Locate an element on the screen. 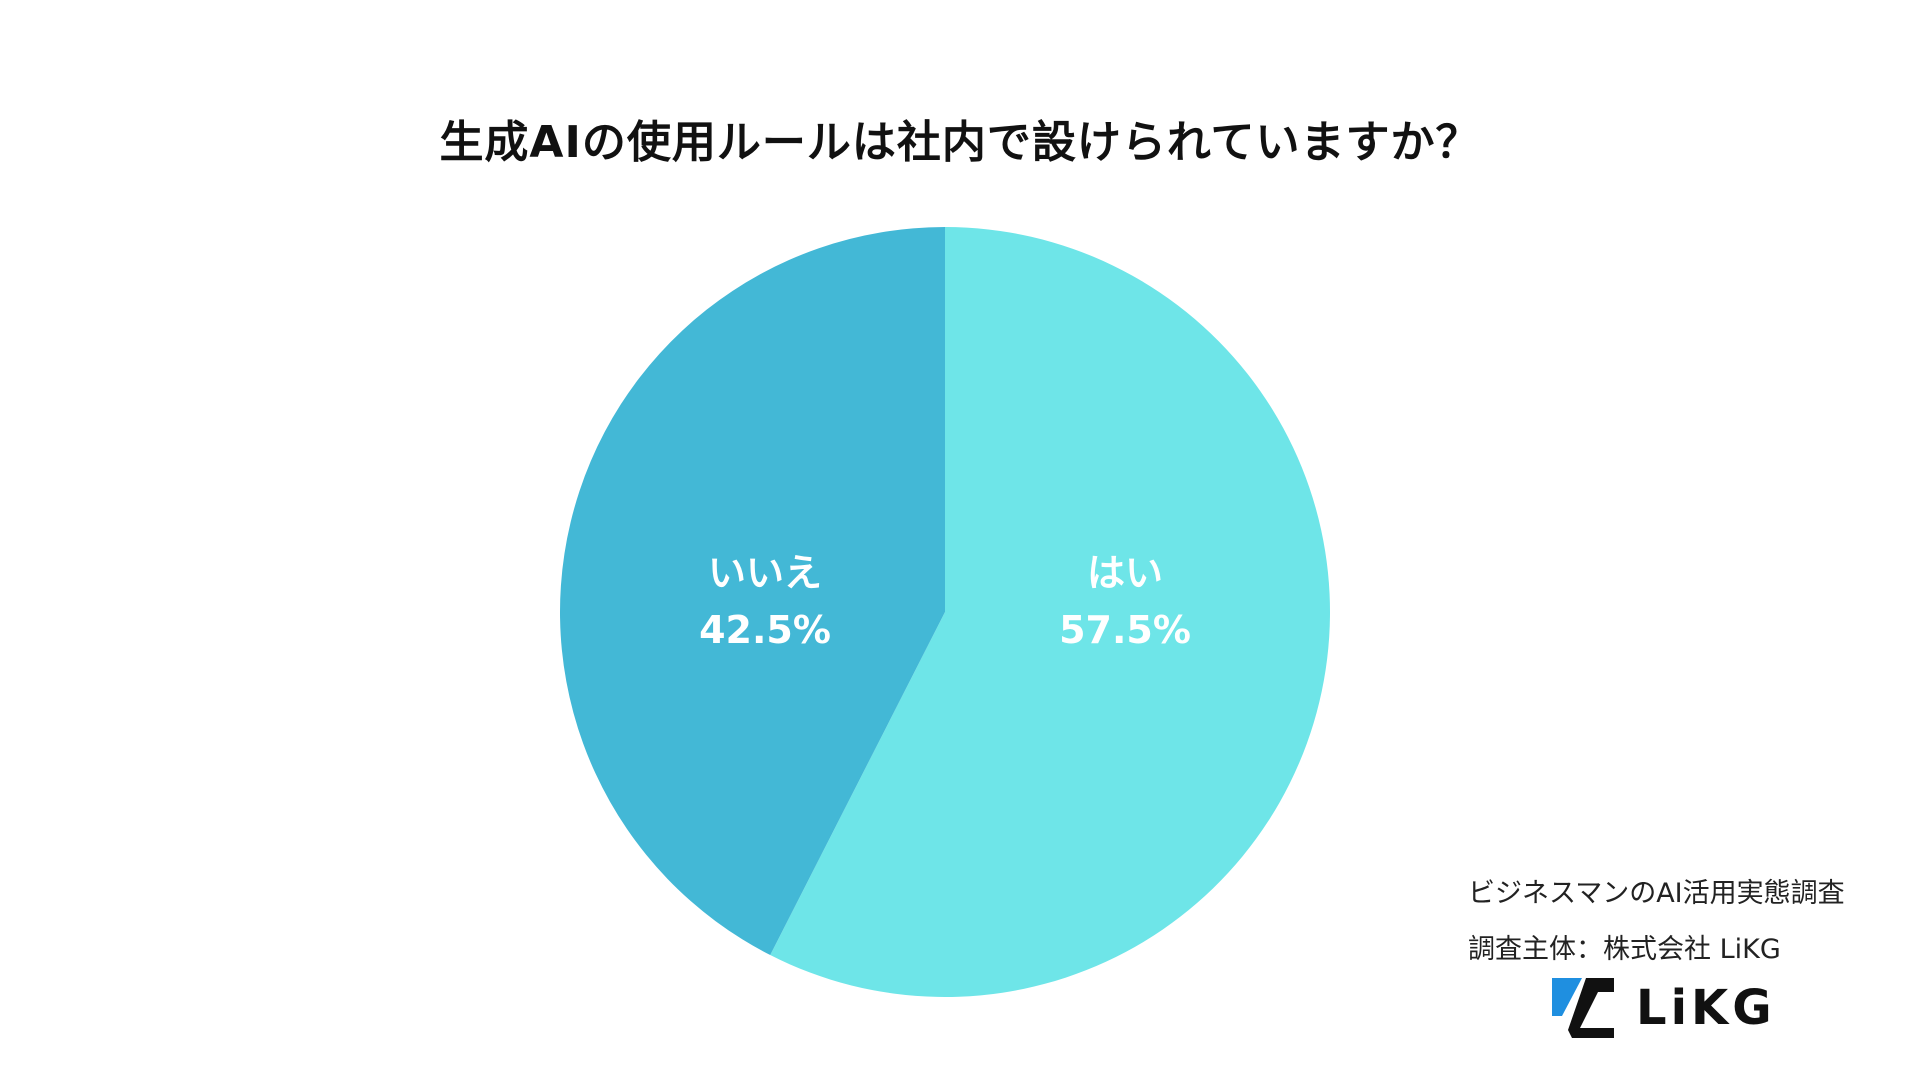 The image size is (1920, 1080). logo-text: LiKG is located at coordinates (1706, 1008).